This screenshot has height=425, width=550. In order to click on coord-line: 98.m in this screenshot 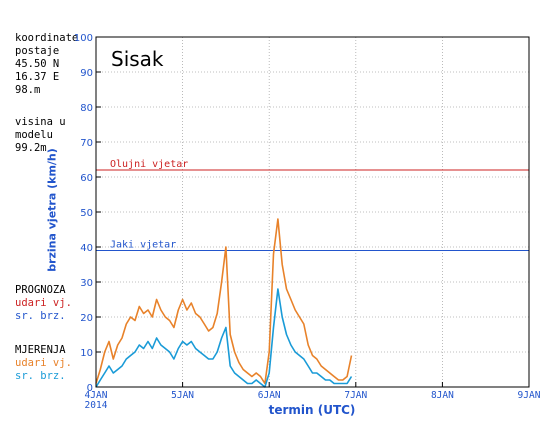, I will do `click(28, 90)`.